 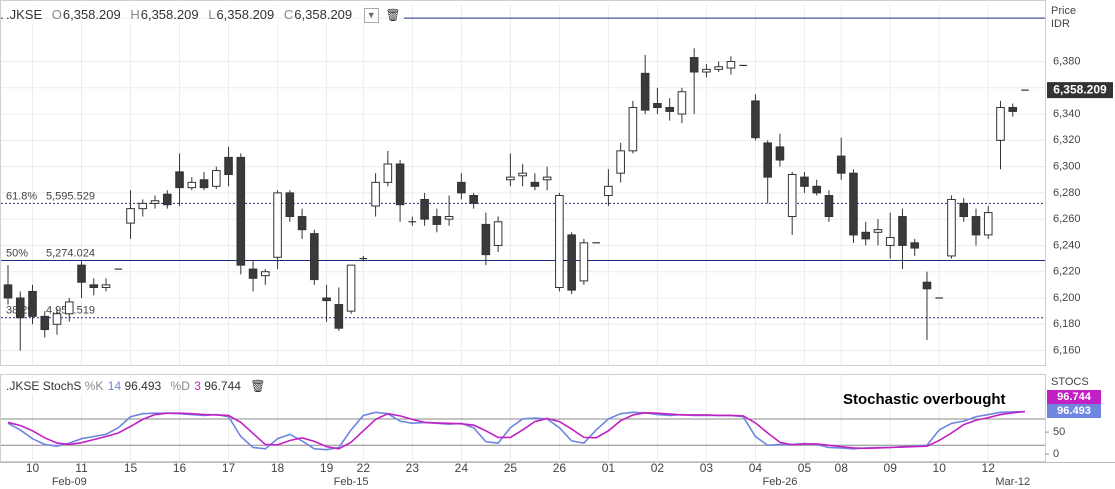 I want to click on x-tick-label: 19, so click(x=327, y=468).